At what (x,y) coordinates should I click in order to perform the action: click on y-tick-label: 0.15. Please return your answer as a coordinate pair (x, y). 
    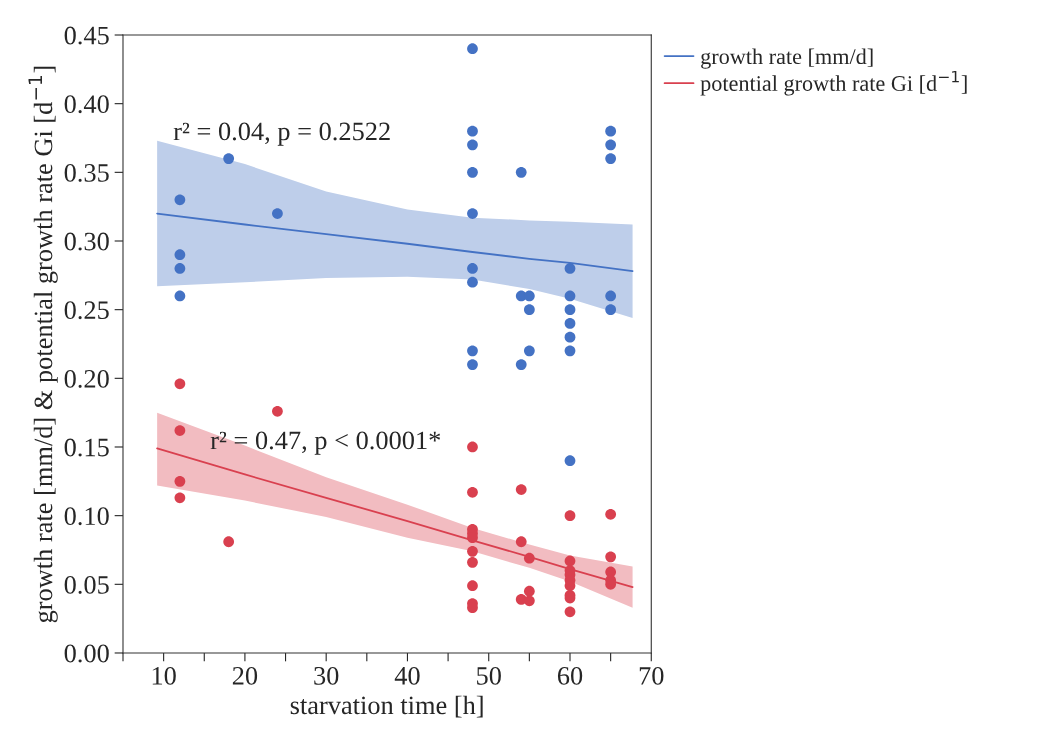
    Looking at the image, I should click on (86, 447).